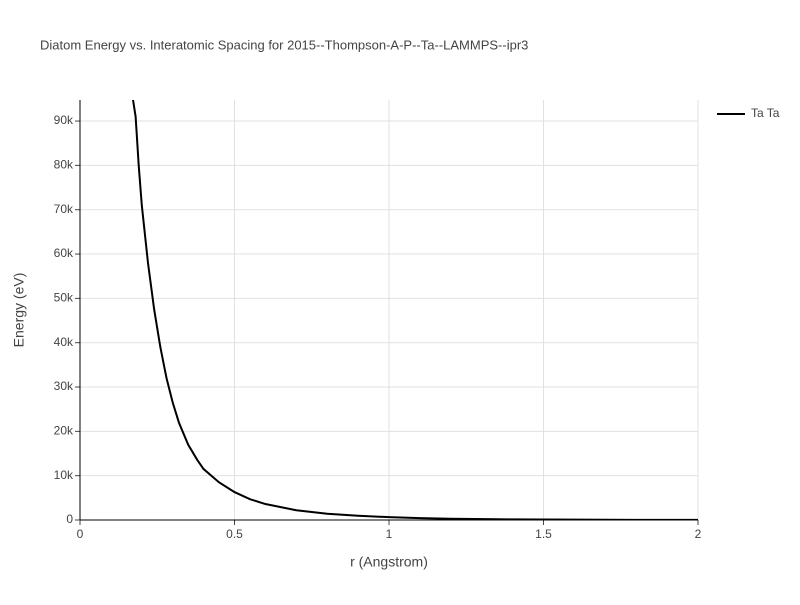  What do you see at coordinates (64, 386) in the screenshot?
I see `y-tick-label: 30k` at bounding box center [64, 386].